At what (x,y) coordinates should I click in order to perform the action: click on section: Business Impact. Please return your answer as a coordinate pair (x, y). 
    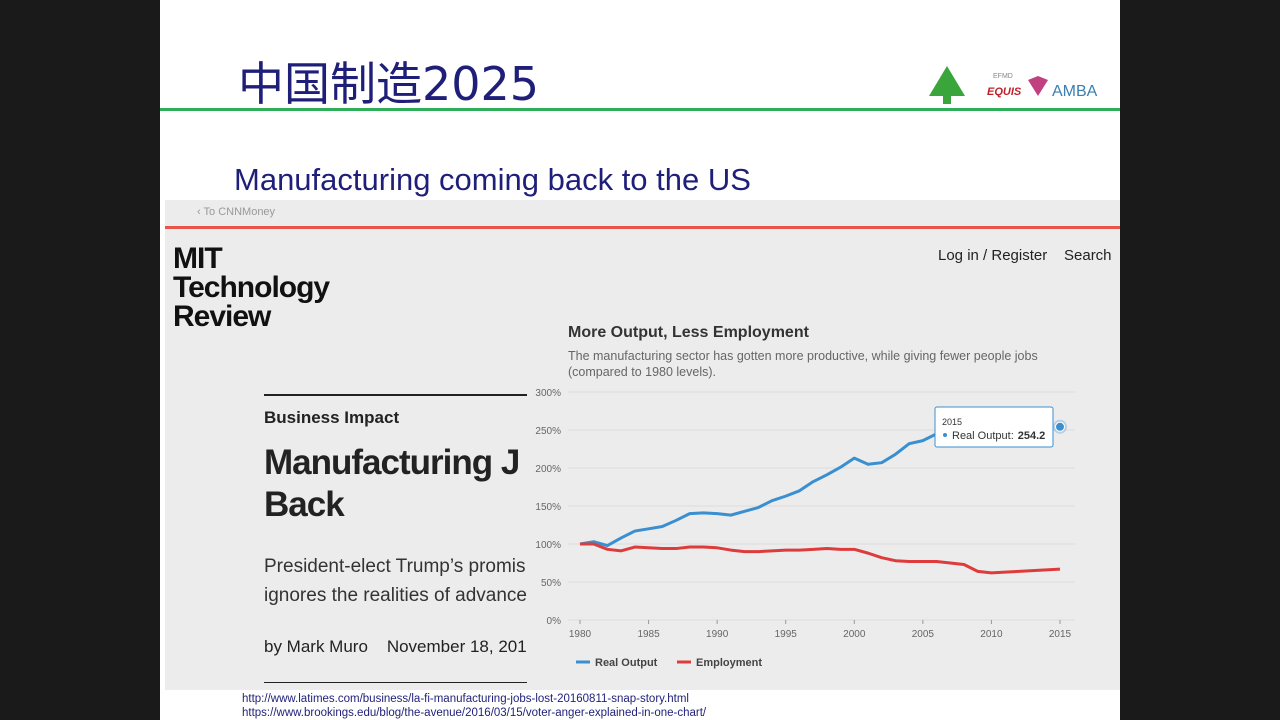
    Looking at the image, I should click on (332, 417).